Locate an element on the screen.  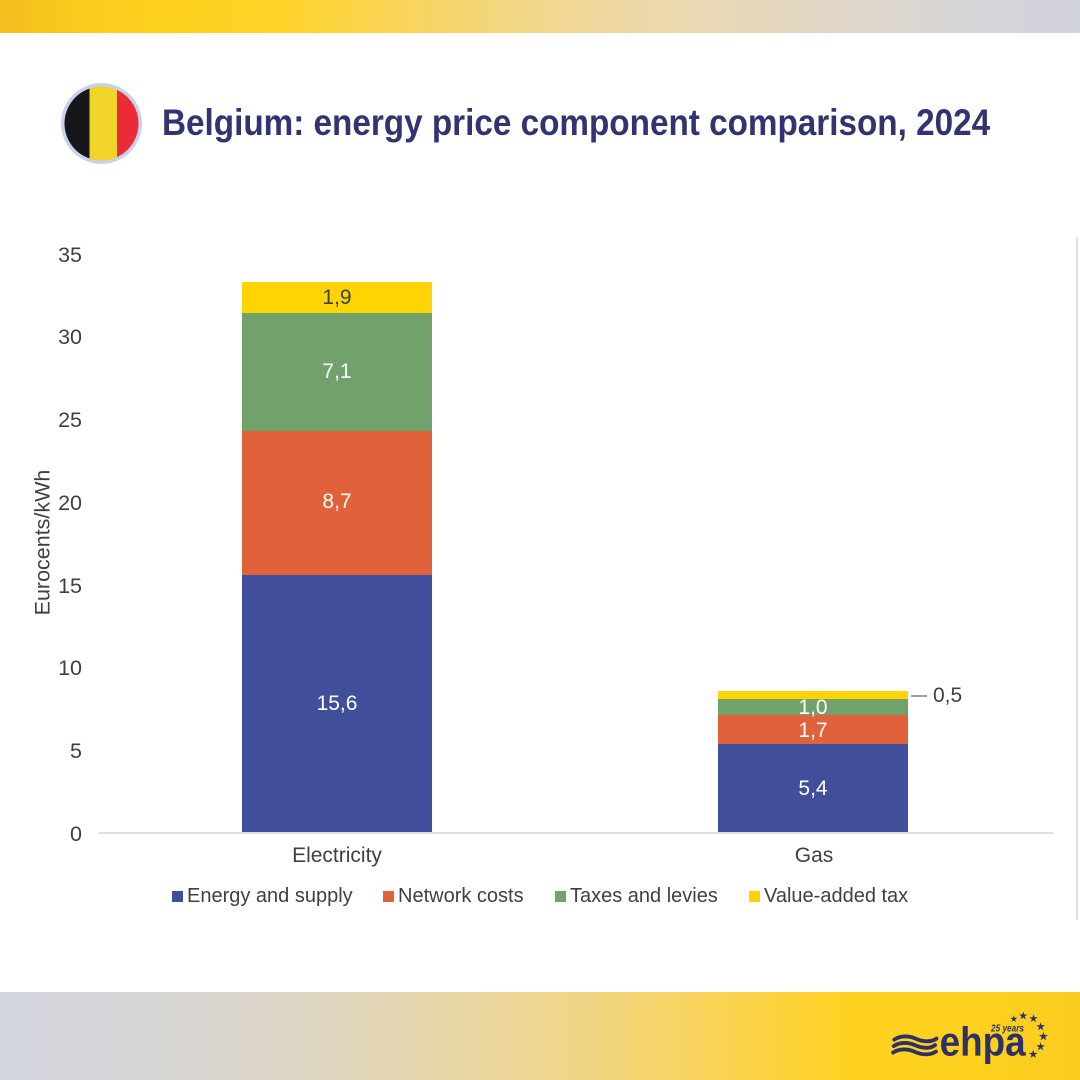
svg-text: ehpa is located at coordinates (983, 1042).